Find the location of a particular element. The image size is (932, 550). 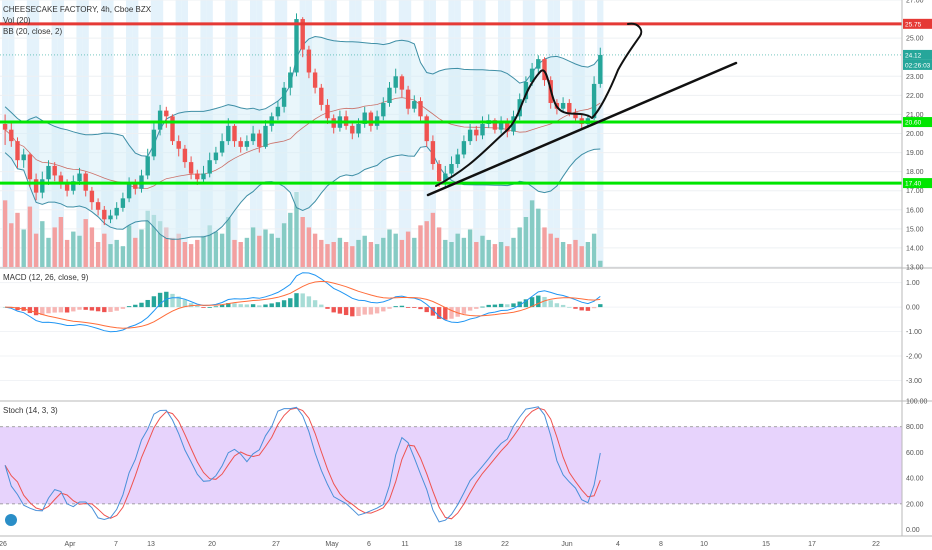

macd-indicator-label: MACD (12, 26, close, 9) is located at coordinates (46, 277).